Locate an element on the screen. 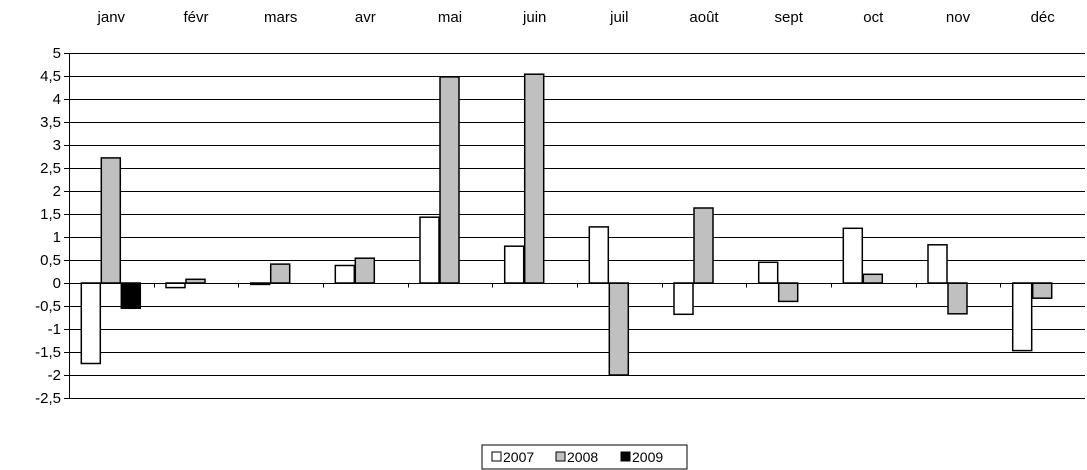  bar-2008-janv is located at coordinates (111, 220).